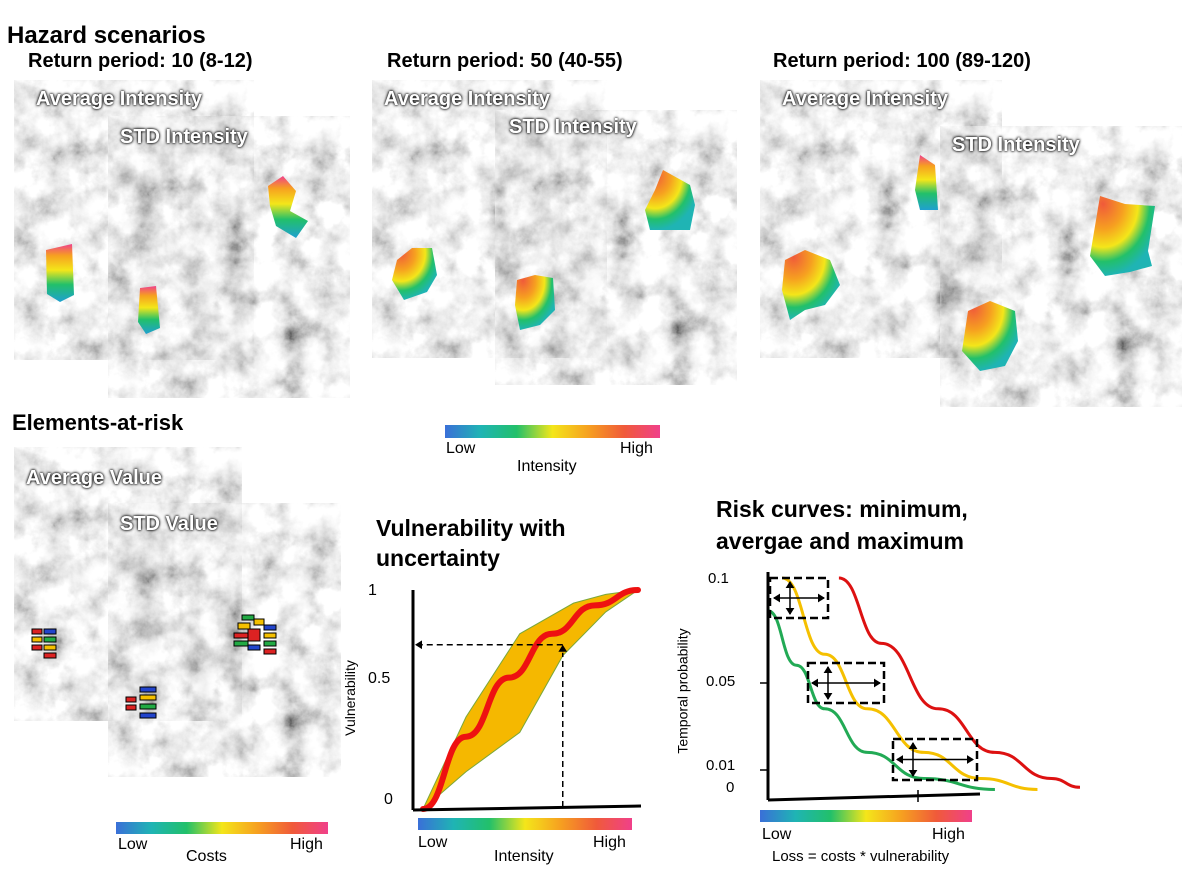 Image resolution: width=1200 pixels, height=879 pixels. What do you see at coordinates (306, 844) in the screenshot?
I see `costs-legend-high: High` at bounding box center [306, 844].